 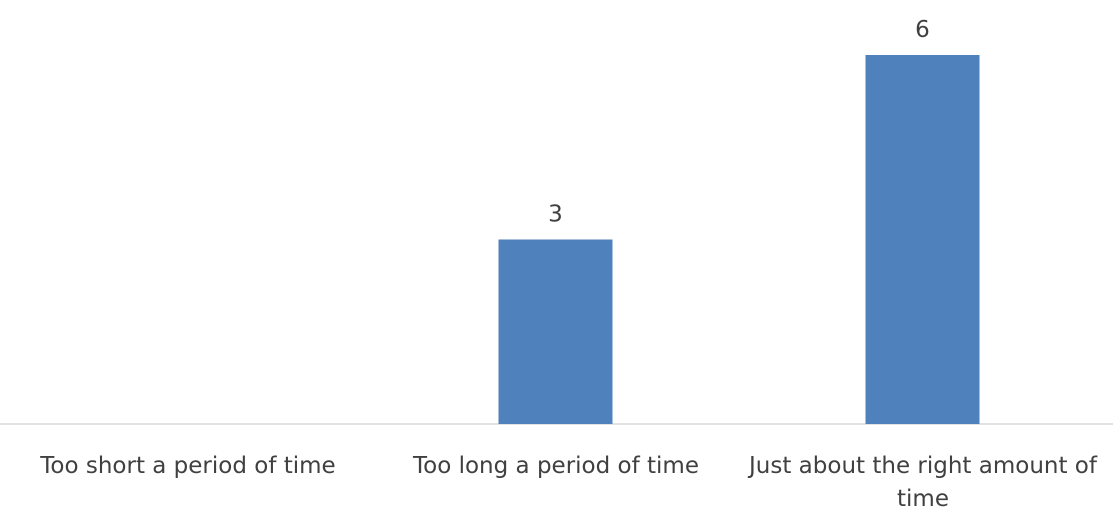 What do you see at coordinates (923, 482) in the screenshot?
I see `x-tick-label-just-right: Just about the right amount of time` at bounding box center [923, 482].